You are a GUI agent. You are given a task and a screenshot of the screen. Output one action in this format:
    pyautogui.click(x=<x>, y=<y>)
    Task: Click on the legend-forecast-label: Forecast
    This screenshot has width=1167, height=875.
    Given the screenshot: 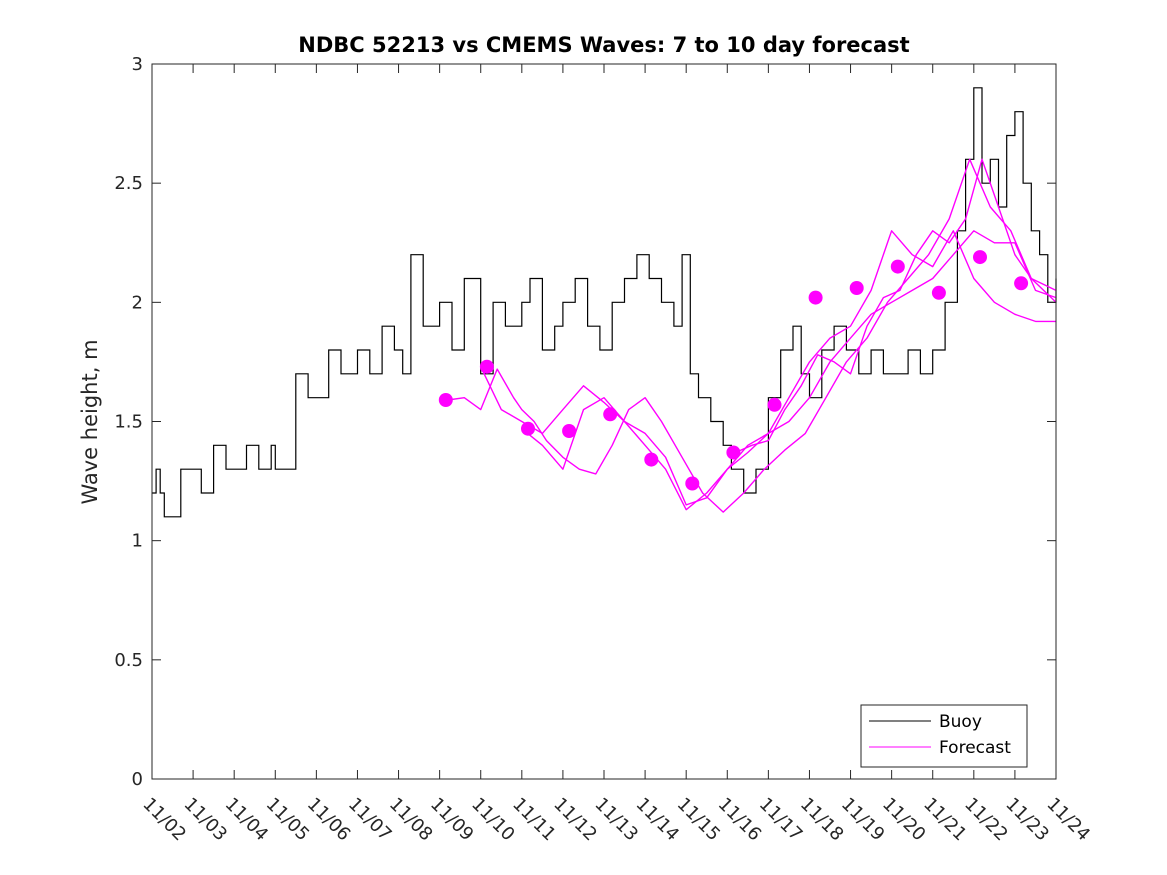 What is the action you would take?
    pyautogui.click(x=975, y=748)
    